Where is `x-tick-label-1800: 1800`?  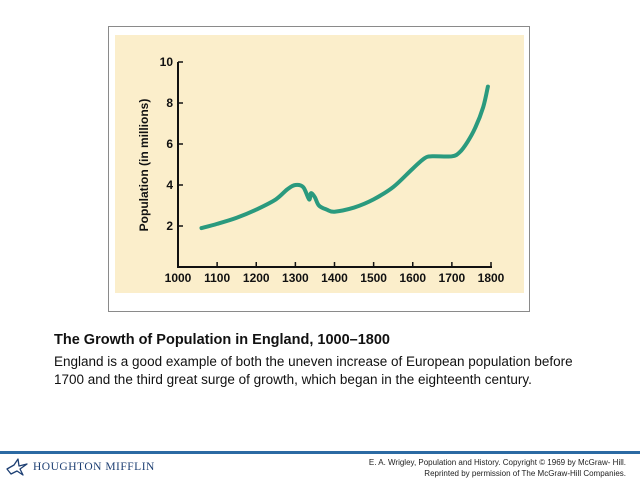
x-tick-label-1800: 1800 is located at coordinates (491, 278).